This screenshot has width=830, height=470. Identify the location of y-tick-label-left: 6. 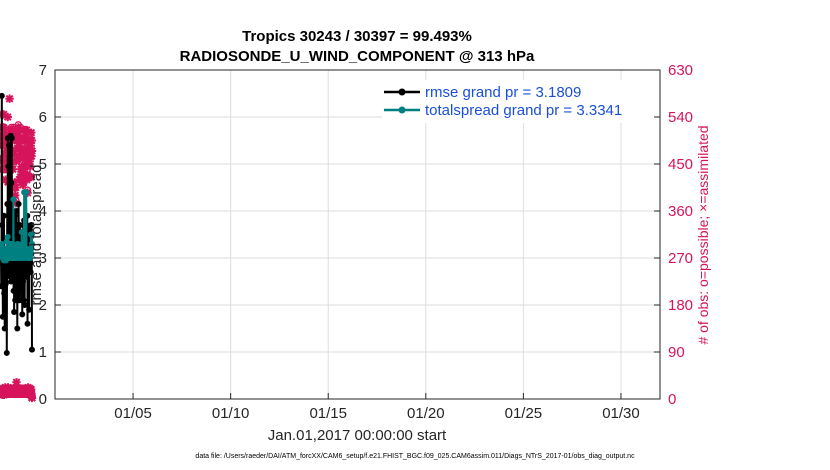
(43, 117).